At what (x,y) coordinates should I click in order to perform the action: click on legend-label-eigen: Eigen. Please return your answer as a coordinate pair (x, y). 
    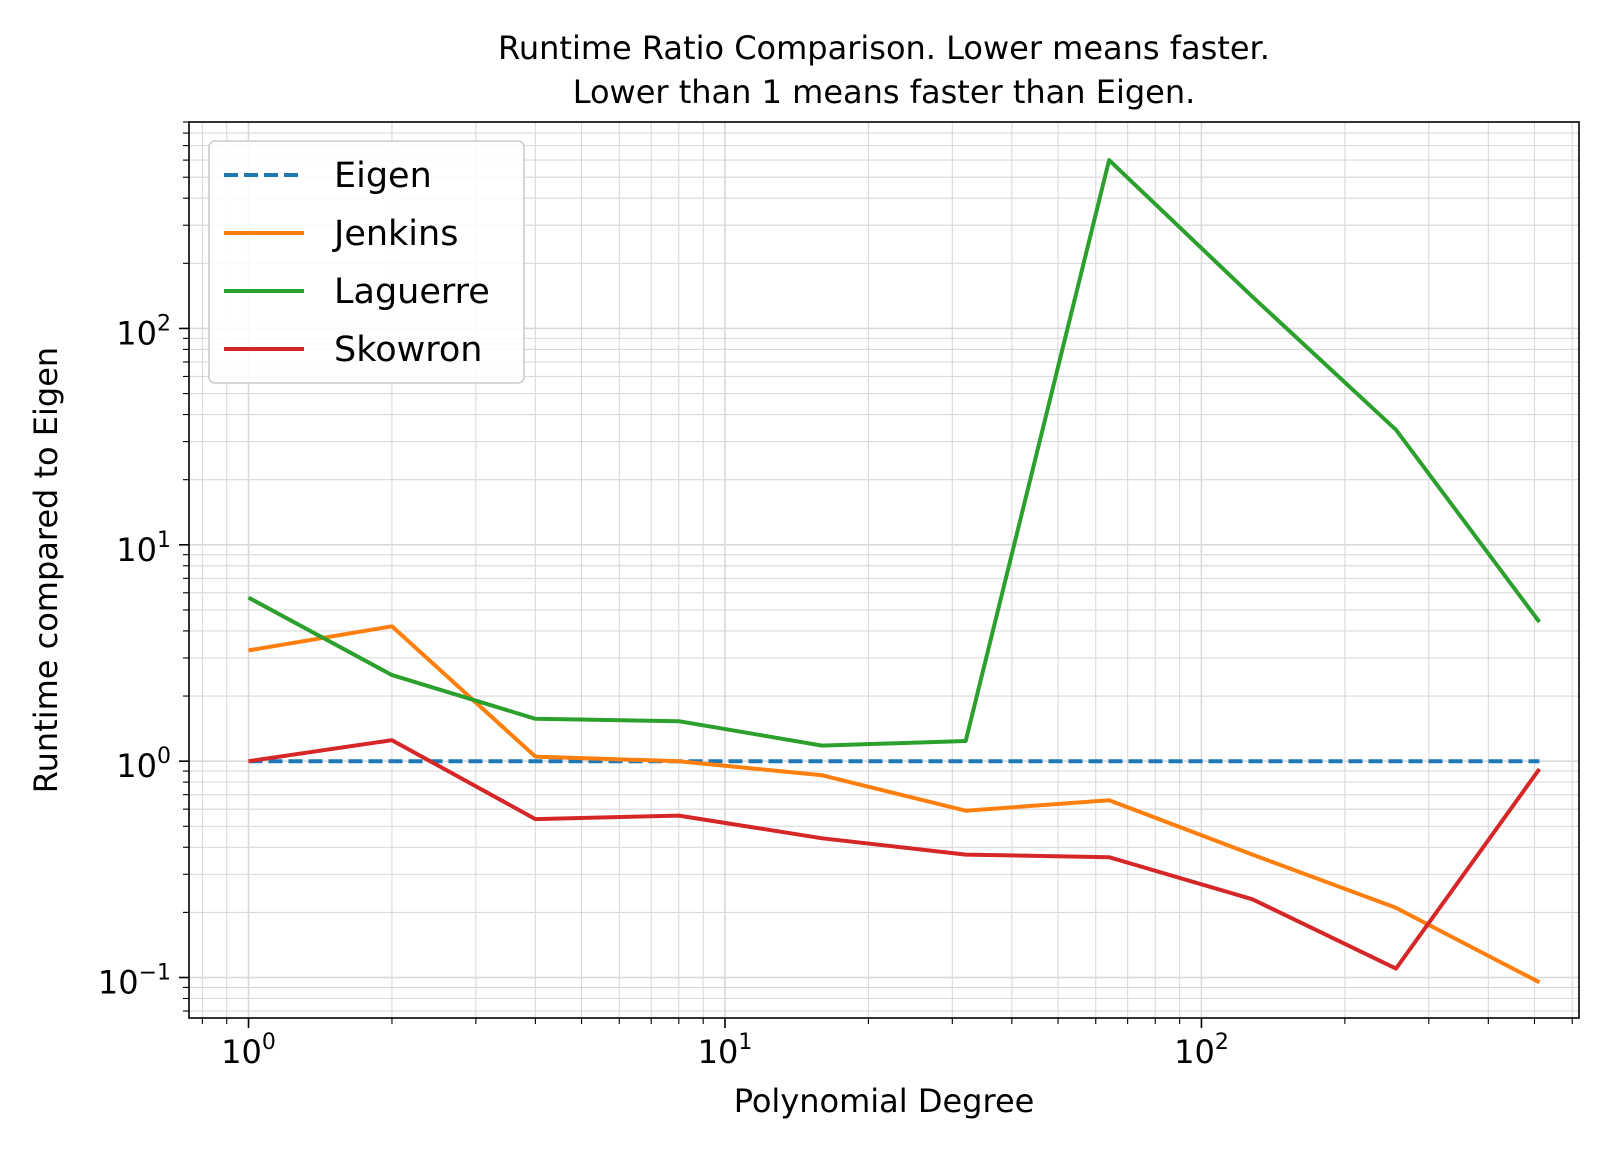
    Looking at the image, I should click on (383, 176).